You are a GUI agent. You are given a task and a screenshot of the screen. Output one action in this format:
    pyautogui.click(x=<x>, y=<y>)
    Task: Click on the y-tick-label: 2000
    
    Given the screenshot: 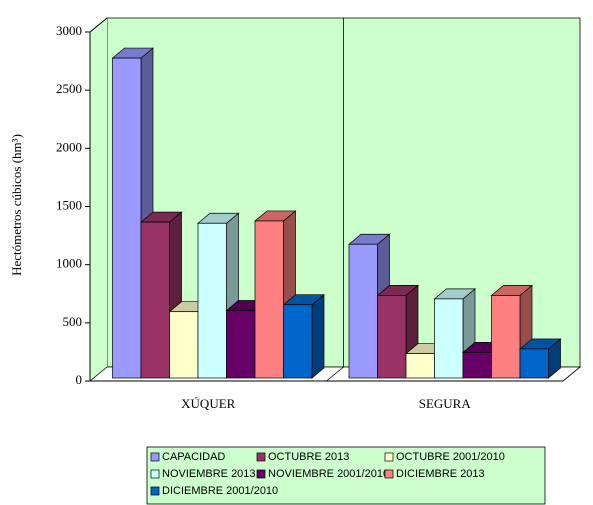 What is the action you would take?
    pyautogui.click(x=69, y=146)
    